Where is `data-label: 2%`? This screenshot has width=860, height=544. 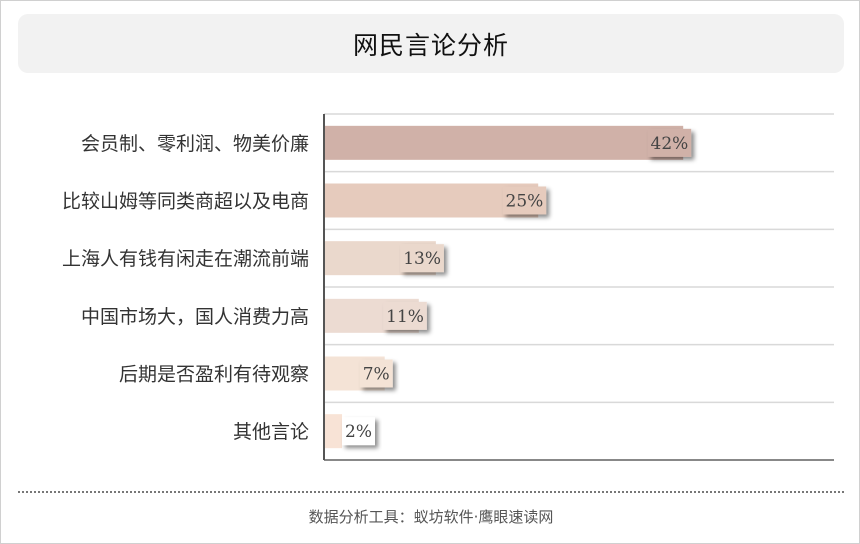
data-label: 2% is located at coordinates (358, 432).